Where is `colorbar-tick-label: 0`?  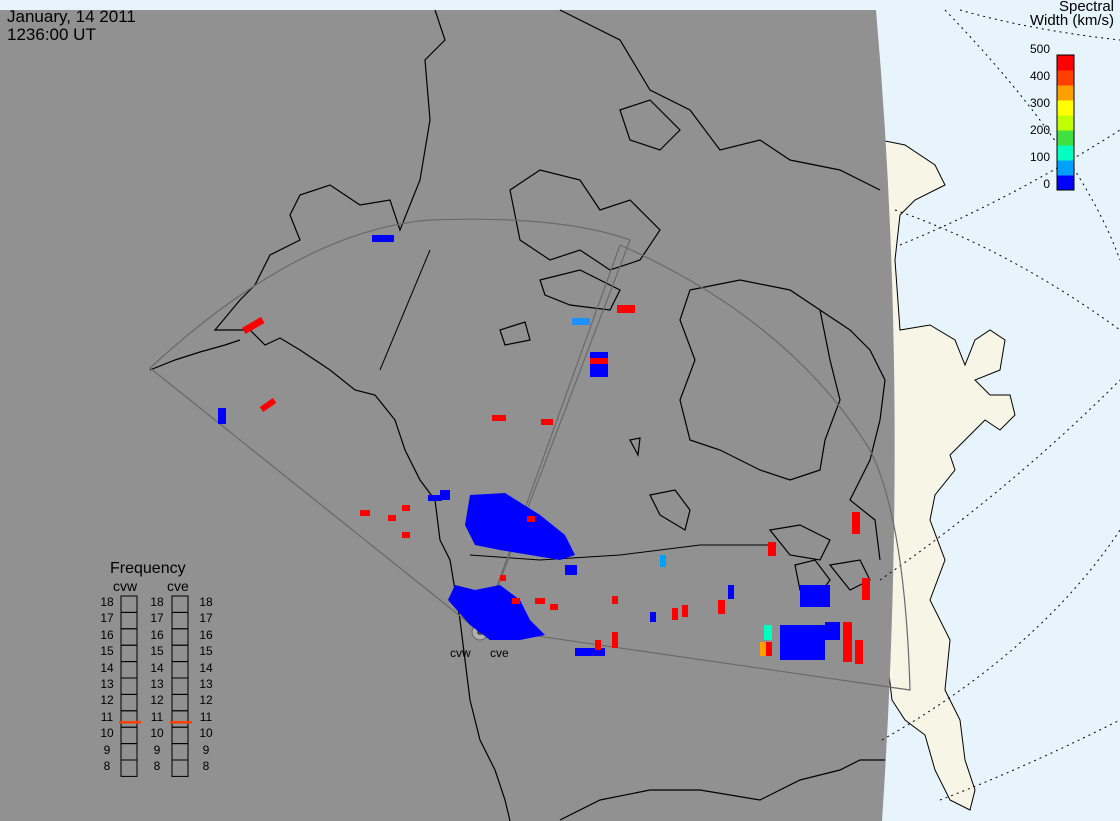
colorbar-tick-label: 0 is located at coordinates (1046, 184).